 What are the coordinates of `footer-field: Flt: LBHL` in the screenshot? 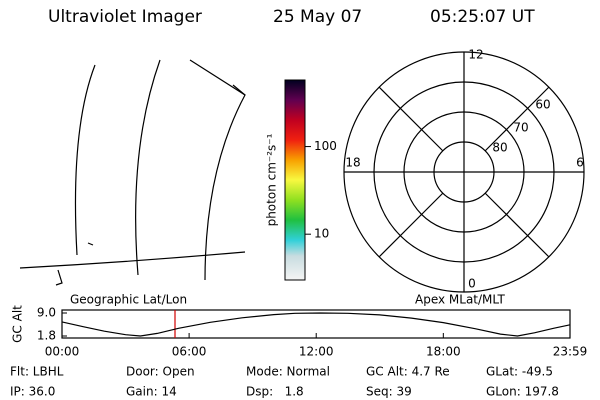 It's located at (37, 372).